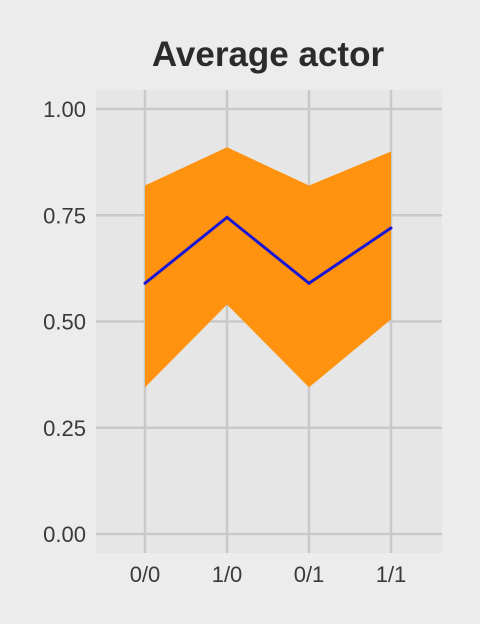 This screenshot has width=480, height=624. Describe the element at coordinates (309, 574) in the screenshot. I see `x-tick-label: 0/1` at that location.